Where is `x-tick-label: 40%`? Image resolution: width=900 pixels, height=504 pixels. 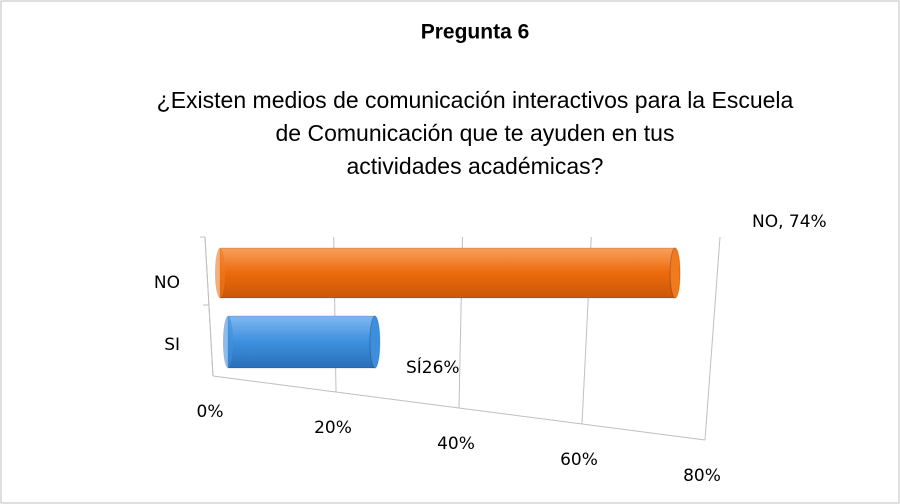
x-tick-label: 40% is located at coordinates (456, 444).